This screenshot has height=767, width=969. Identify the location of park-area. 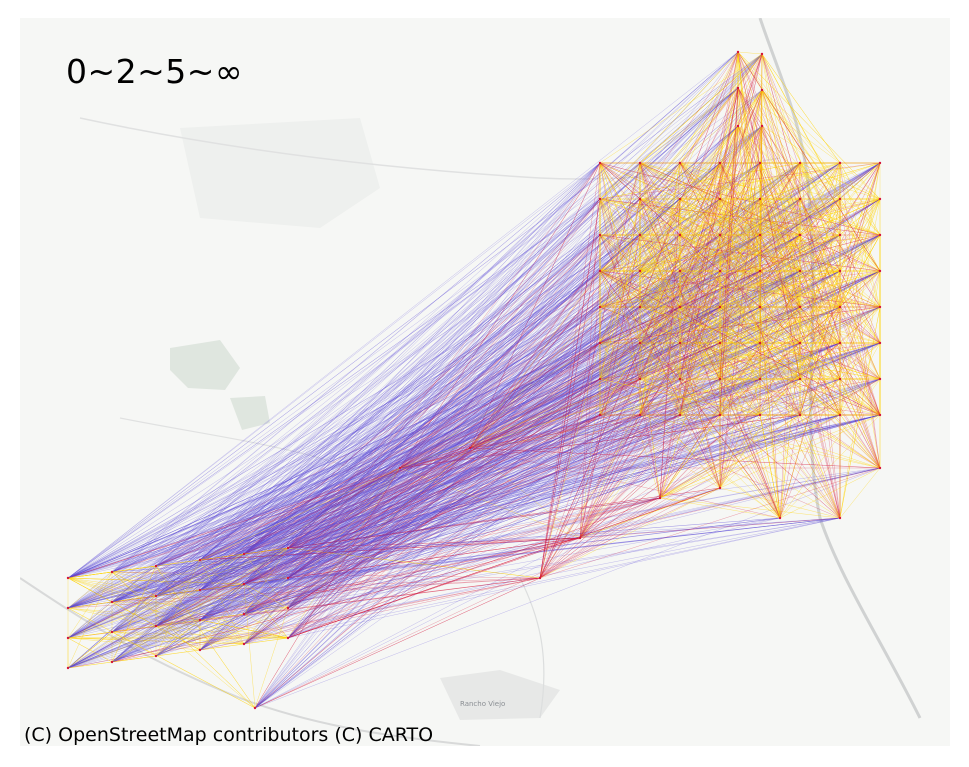
(500, 695).